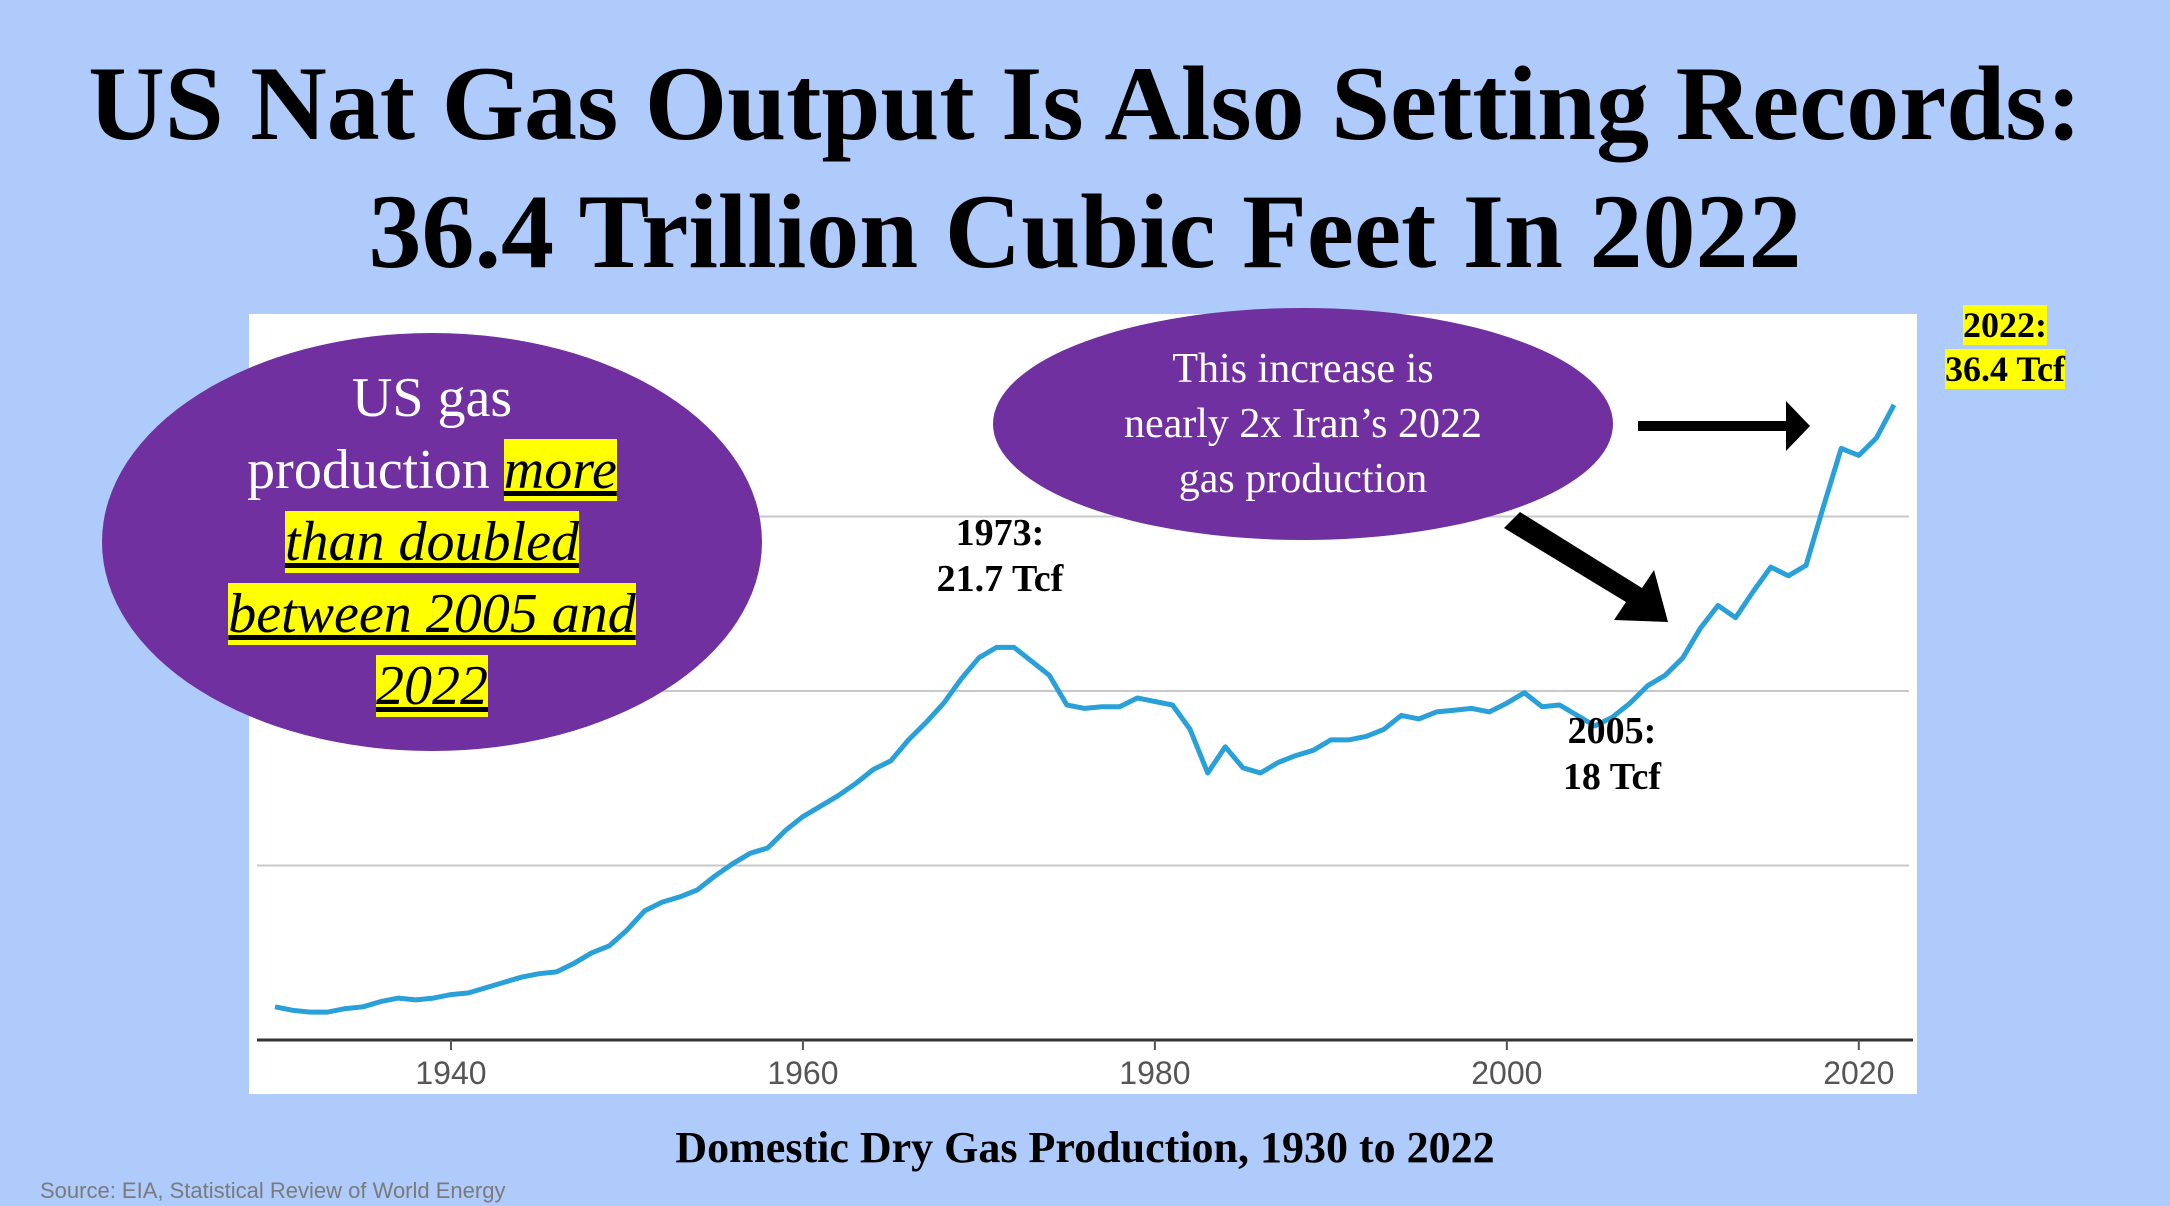  Describe the element at coordinates (560, 470) in the screenshot. I see `bubble-left-highlight-1: more` at that location.